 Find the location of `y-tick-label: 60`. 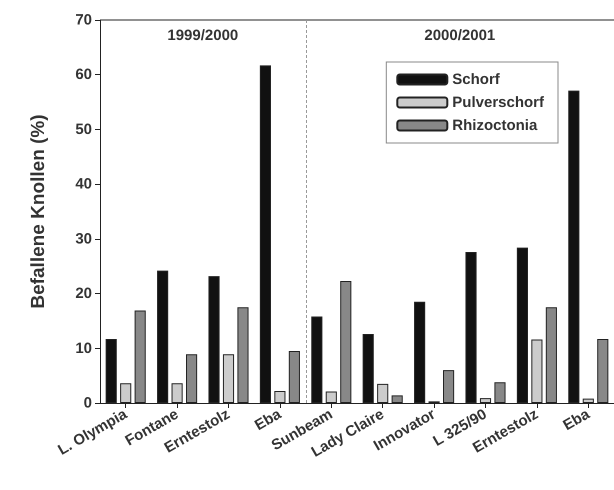

y-tick-label: 60 is located at coordinates (83, 75).